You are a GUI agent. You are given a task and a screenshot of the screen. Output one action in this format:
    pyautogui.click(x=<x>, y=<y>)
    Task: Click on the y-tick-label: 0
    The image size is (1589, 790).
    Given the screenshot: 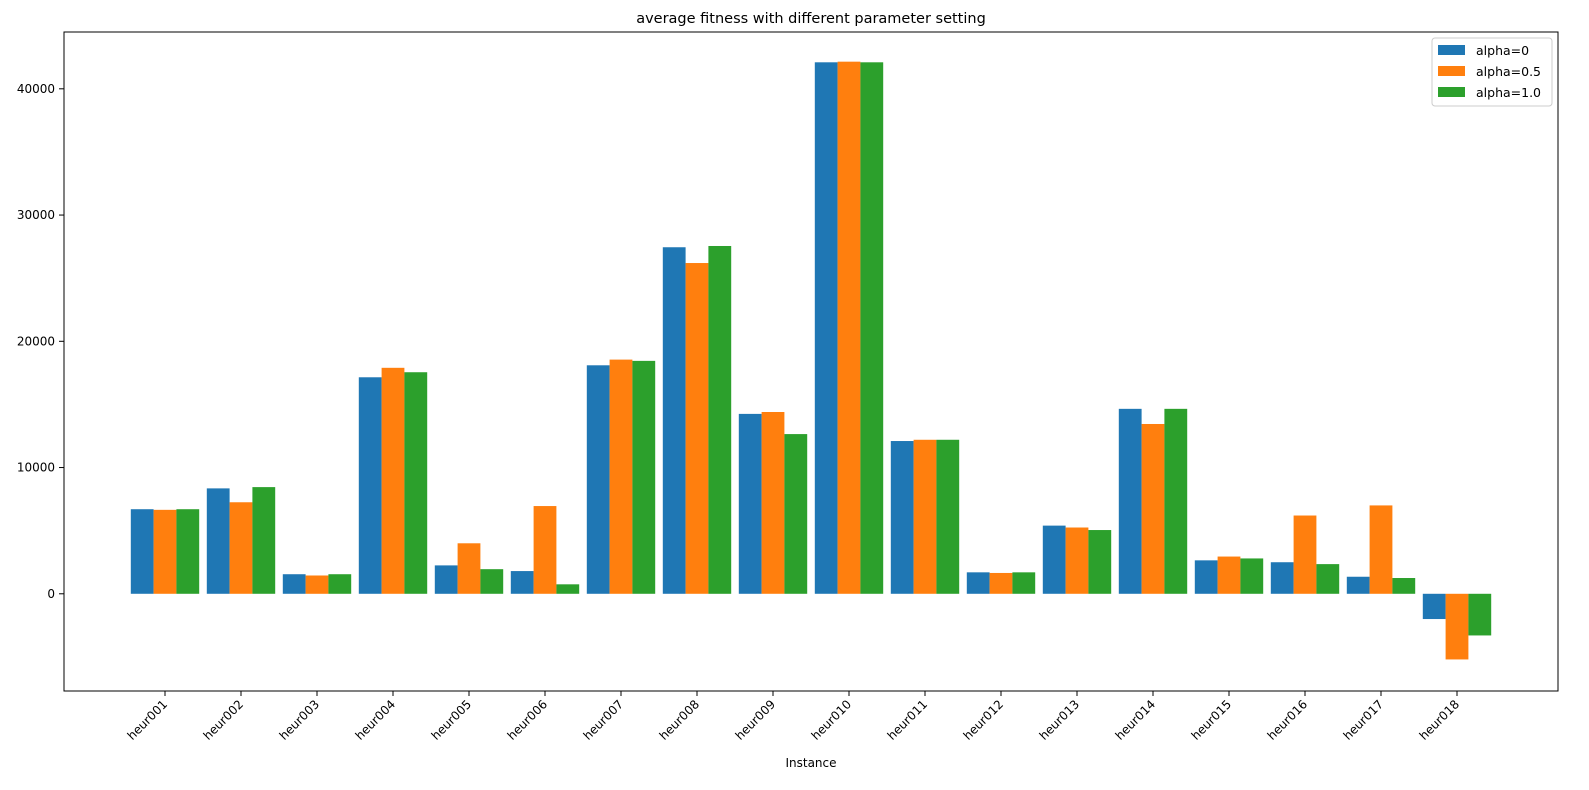 What is the action you would take?
    pyautogui.click(x=51, y=594)
    